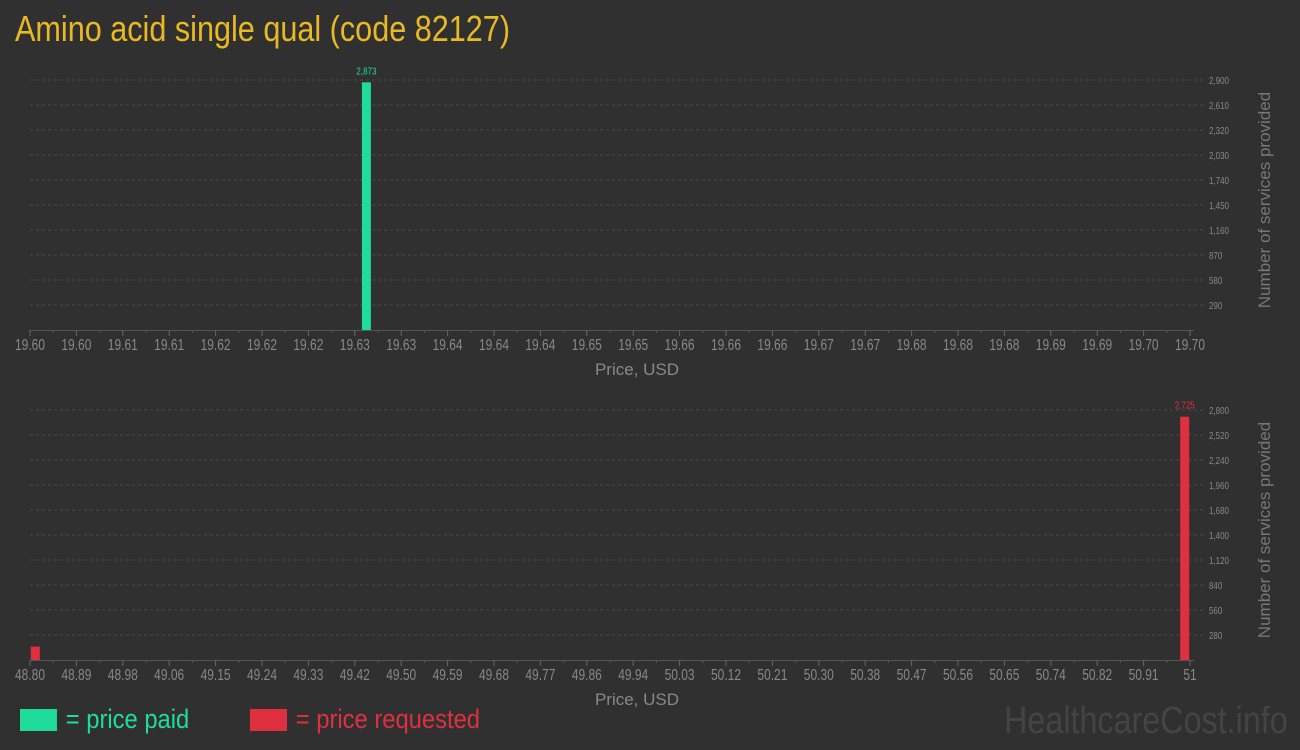 The width and height of the screenshot is (1300, 750). What do you see at coordinates (1219, 155) in the screenshot?
I see `chart1-y-tick-label: 2,030` at bounding box center [1219, 155].